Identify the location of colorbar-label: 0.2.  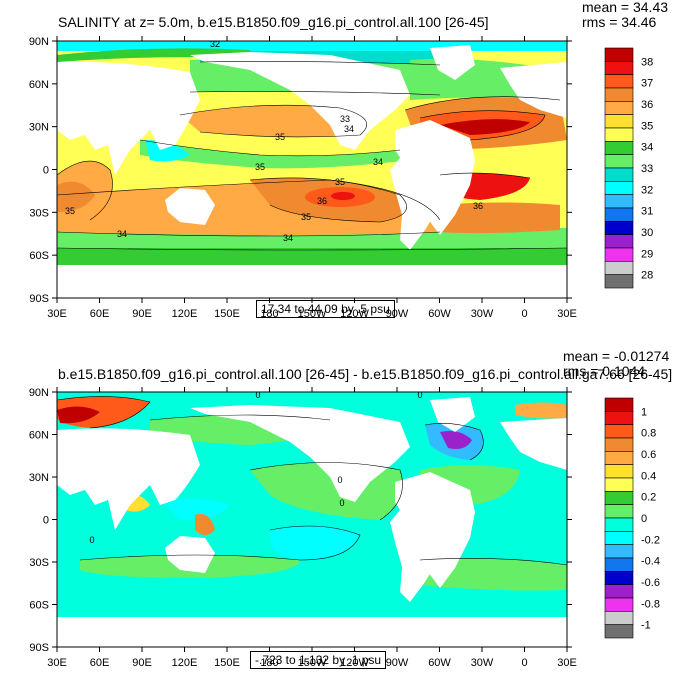
(648, 498).